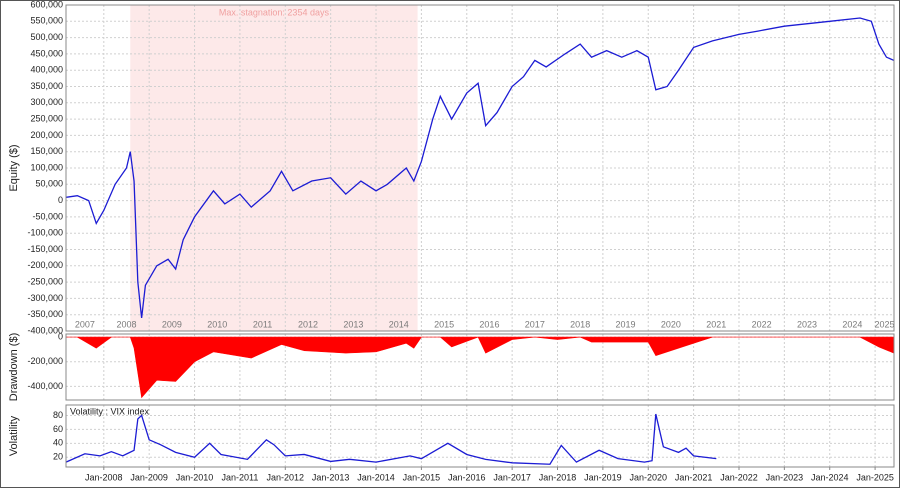 This screenshot has height=488, width=900. I want to click on x-tick-label: Jan-2018, so click(558, 477).